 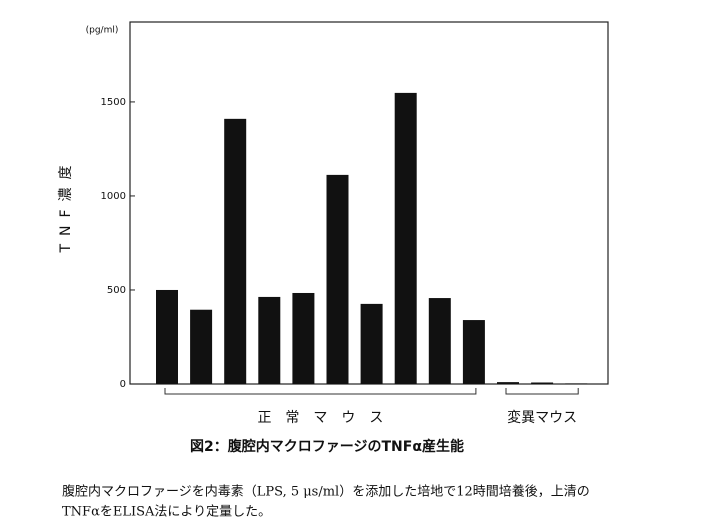 I want to click on caption: 図2：腹腔内マクロファージのTNFα産生能, so click(x=327, y=446).